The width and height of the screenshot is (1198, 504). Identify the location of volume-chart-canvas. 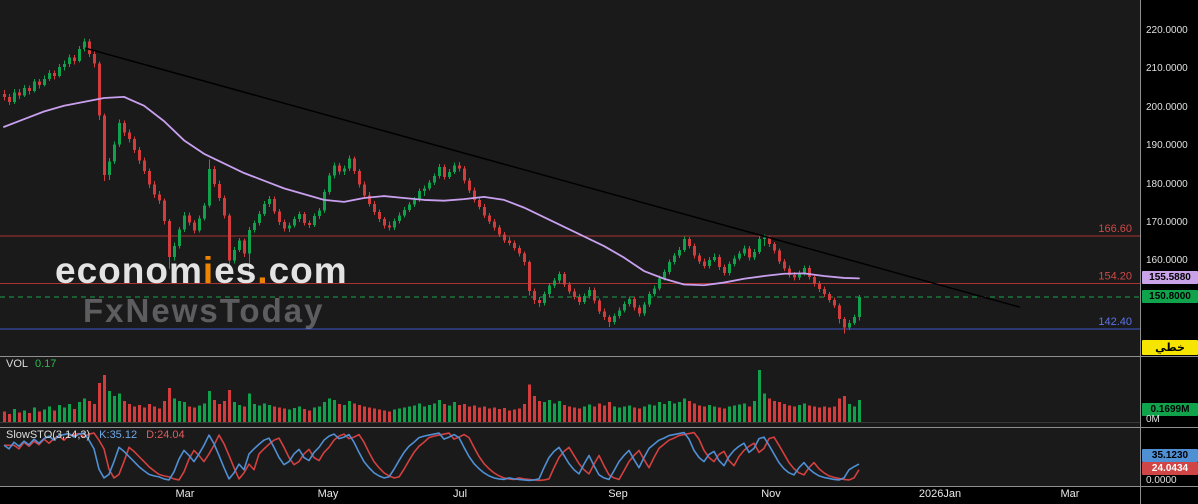
(570, 391).